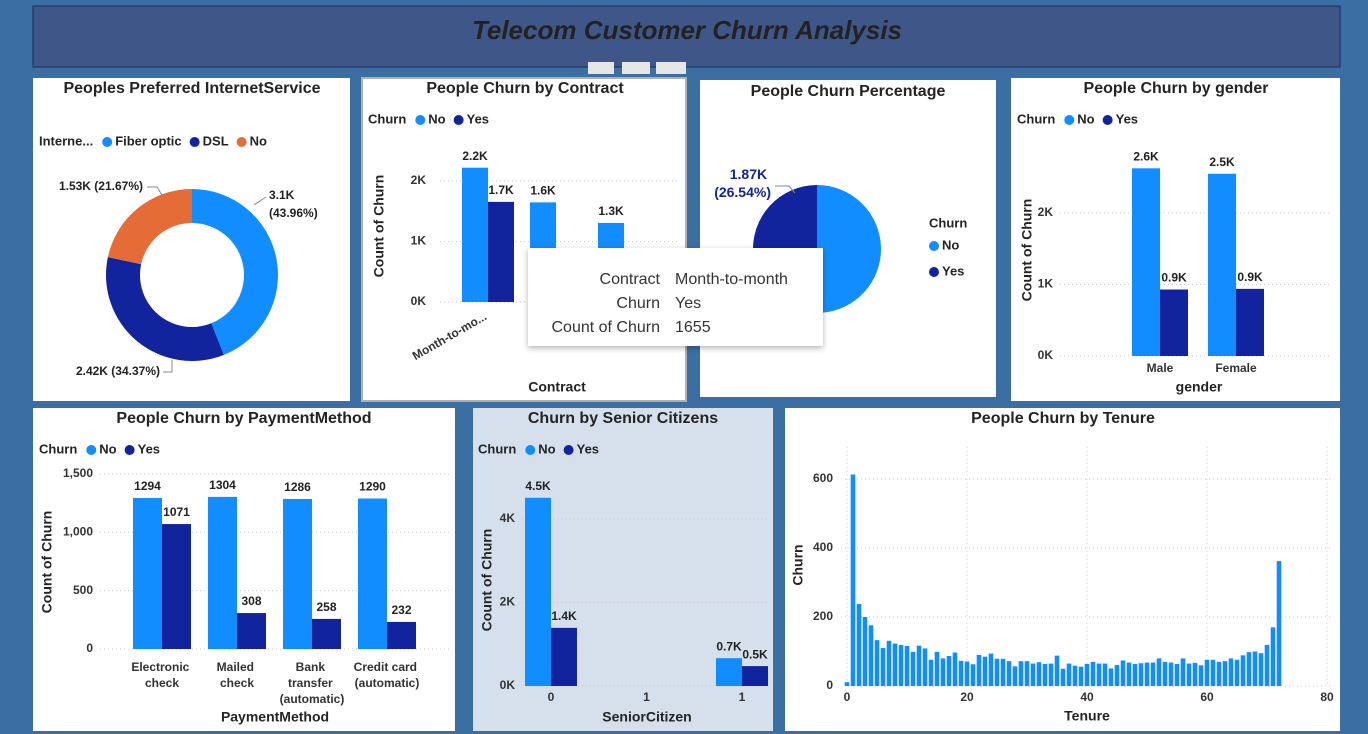 The width and height of the screenshot is (1368, 734). Describe the element at coordinates (475, 156) in the screenshot. I see `data-label: 2.2K` at that location.